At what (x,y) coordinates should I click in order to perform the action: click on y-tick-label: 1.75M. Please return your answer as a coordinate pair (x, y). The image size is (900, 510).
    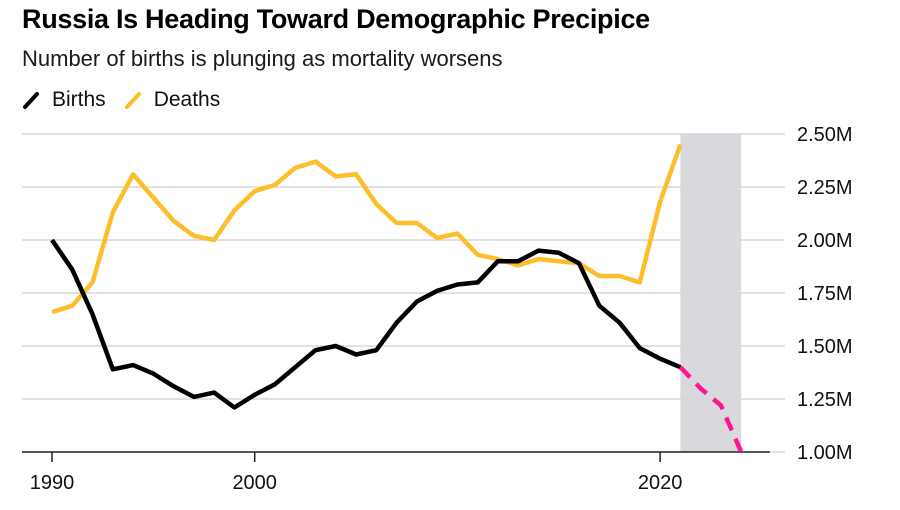
    Looking at the image, I should click on (825, 294).